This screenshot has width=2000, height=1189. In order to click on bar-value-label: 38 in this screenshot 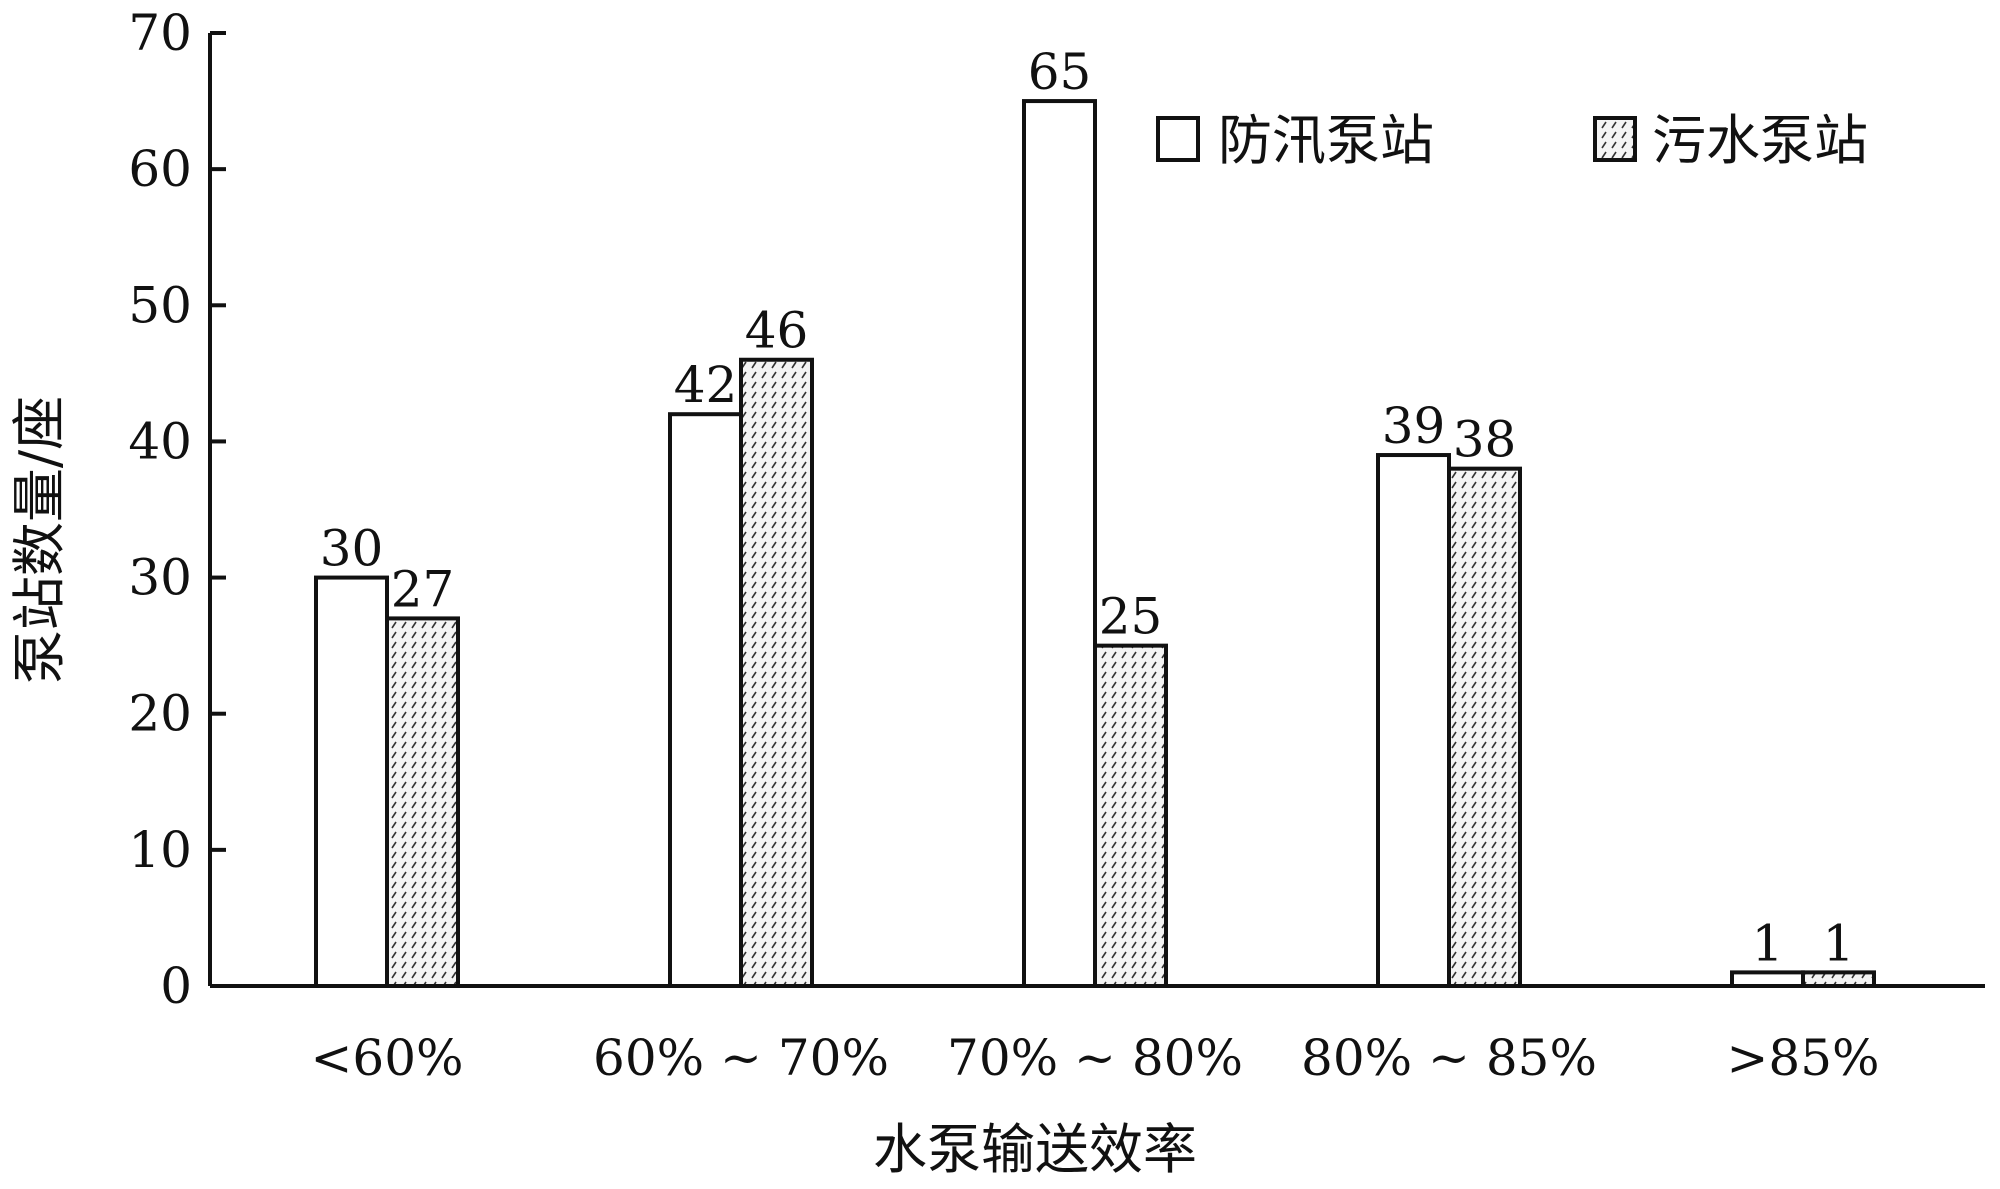, I will do `click(1485, 440)`.